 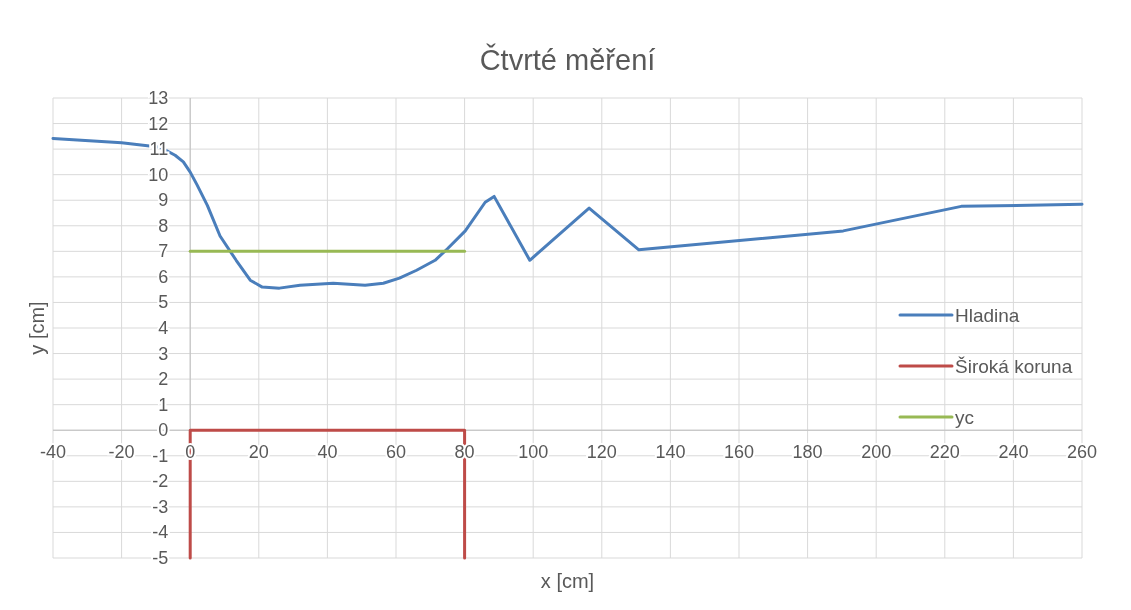 I want to click on y-tick-label: -5, so click(x=160, y=558).